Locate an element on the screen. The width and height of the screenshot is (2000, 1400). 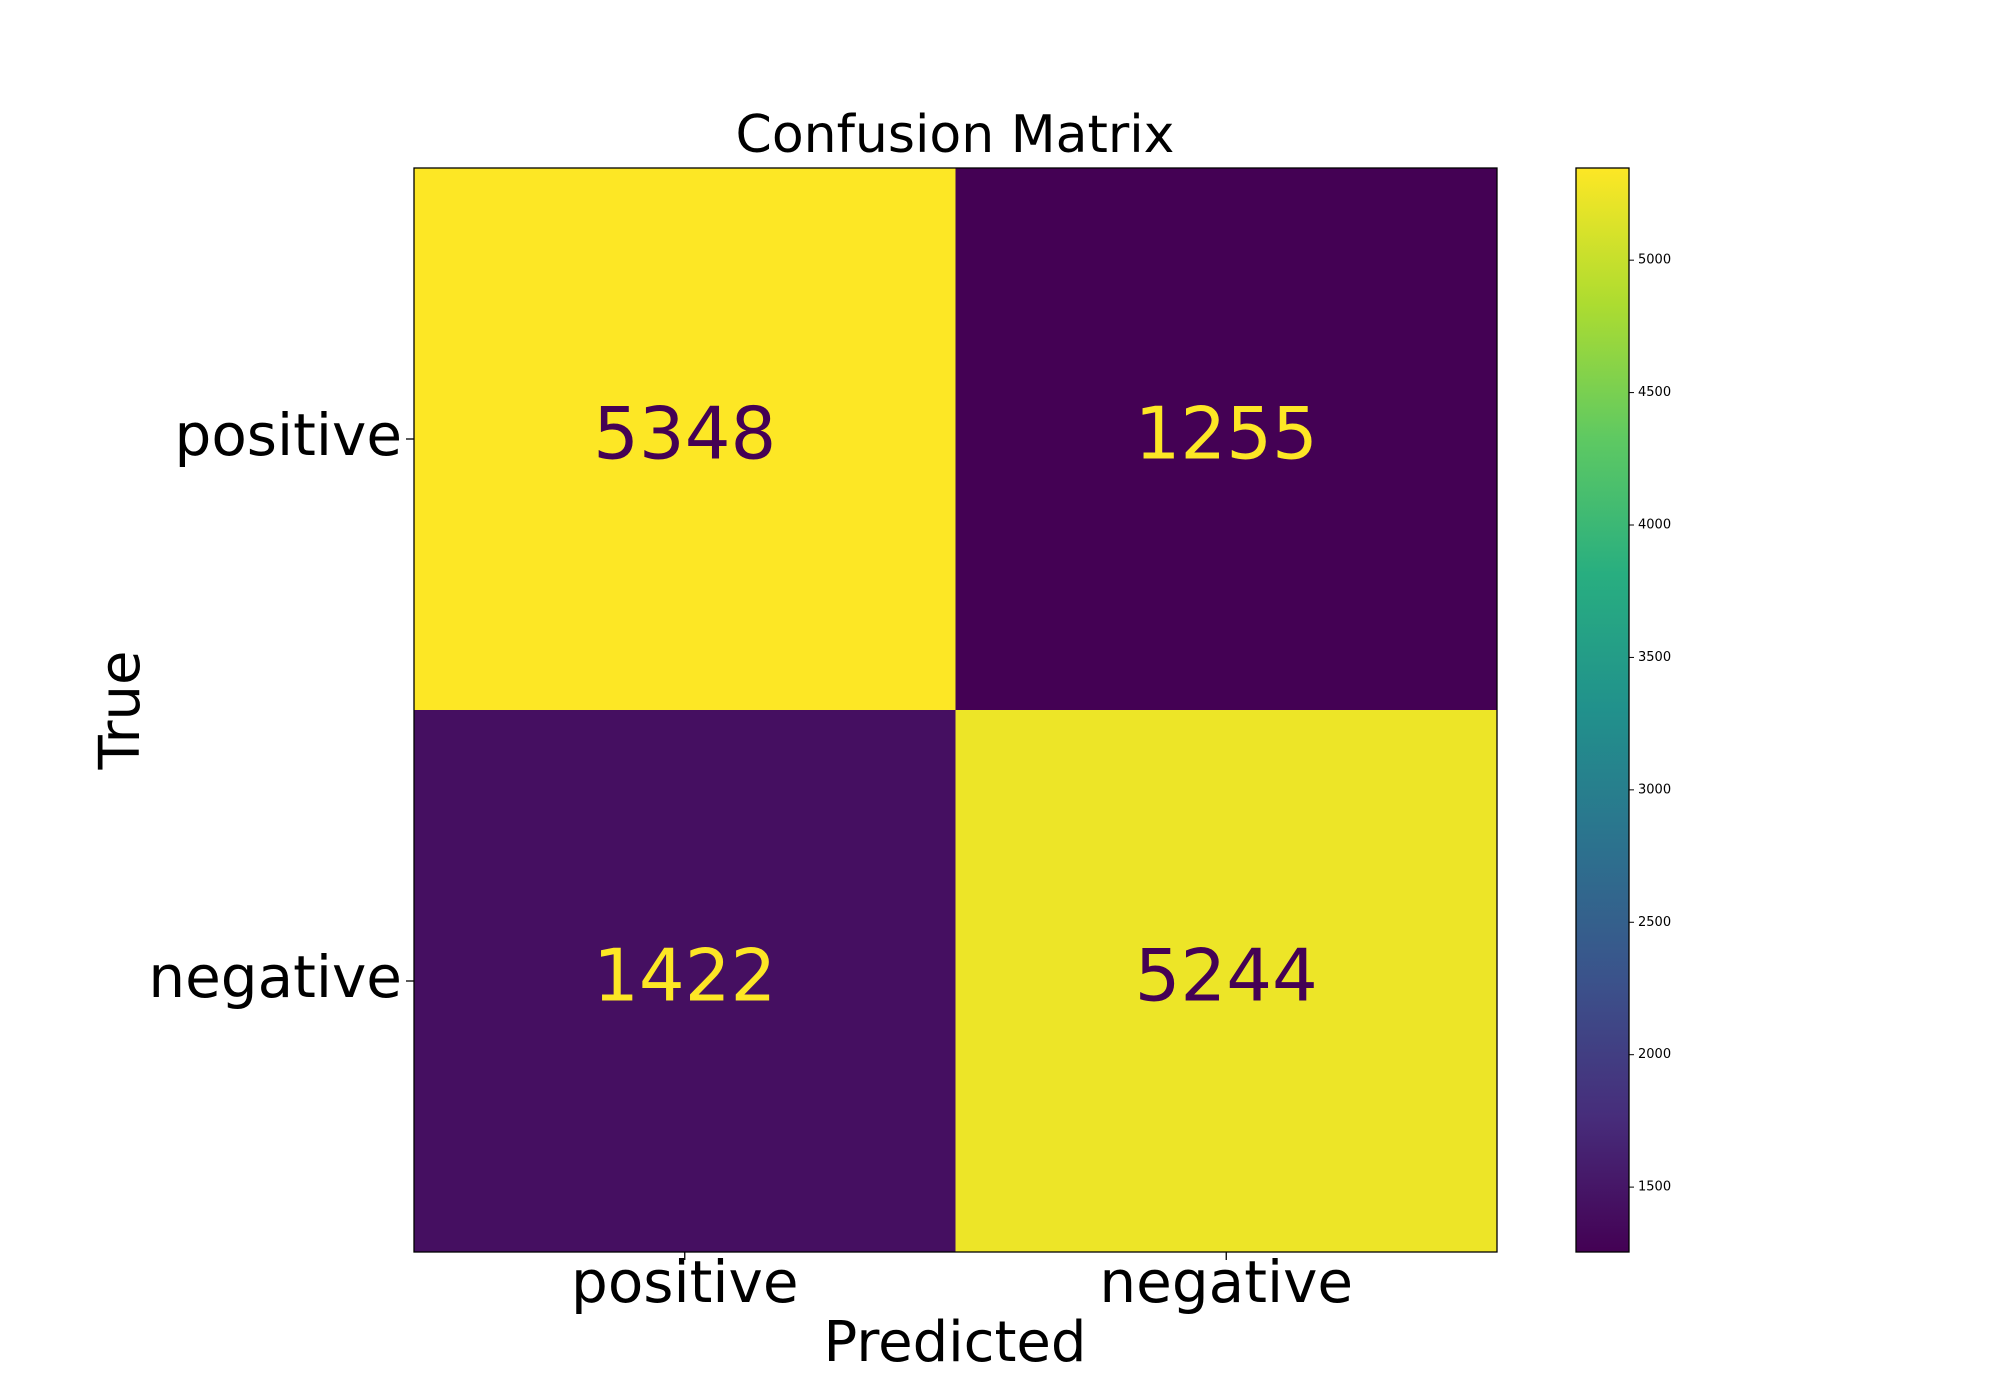
x-tick-label: positive is located at coordinates (685, 1282).